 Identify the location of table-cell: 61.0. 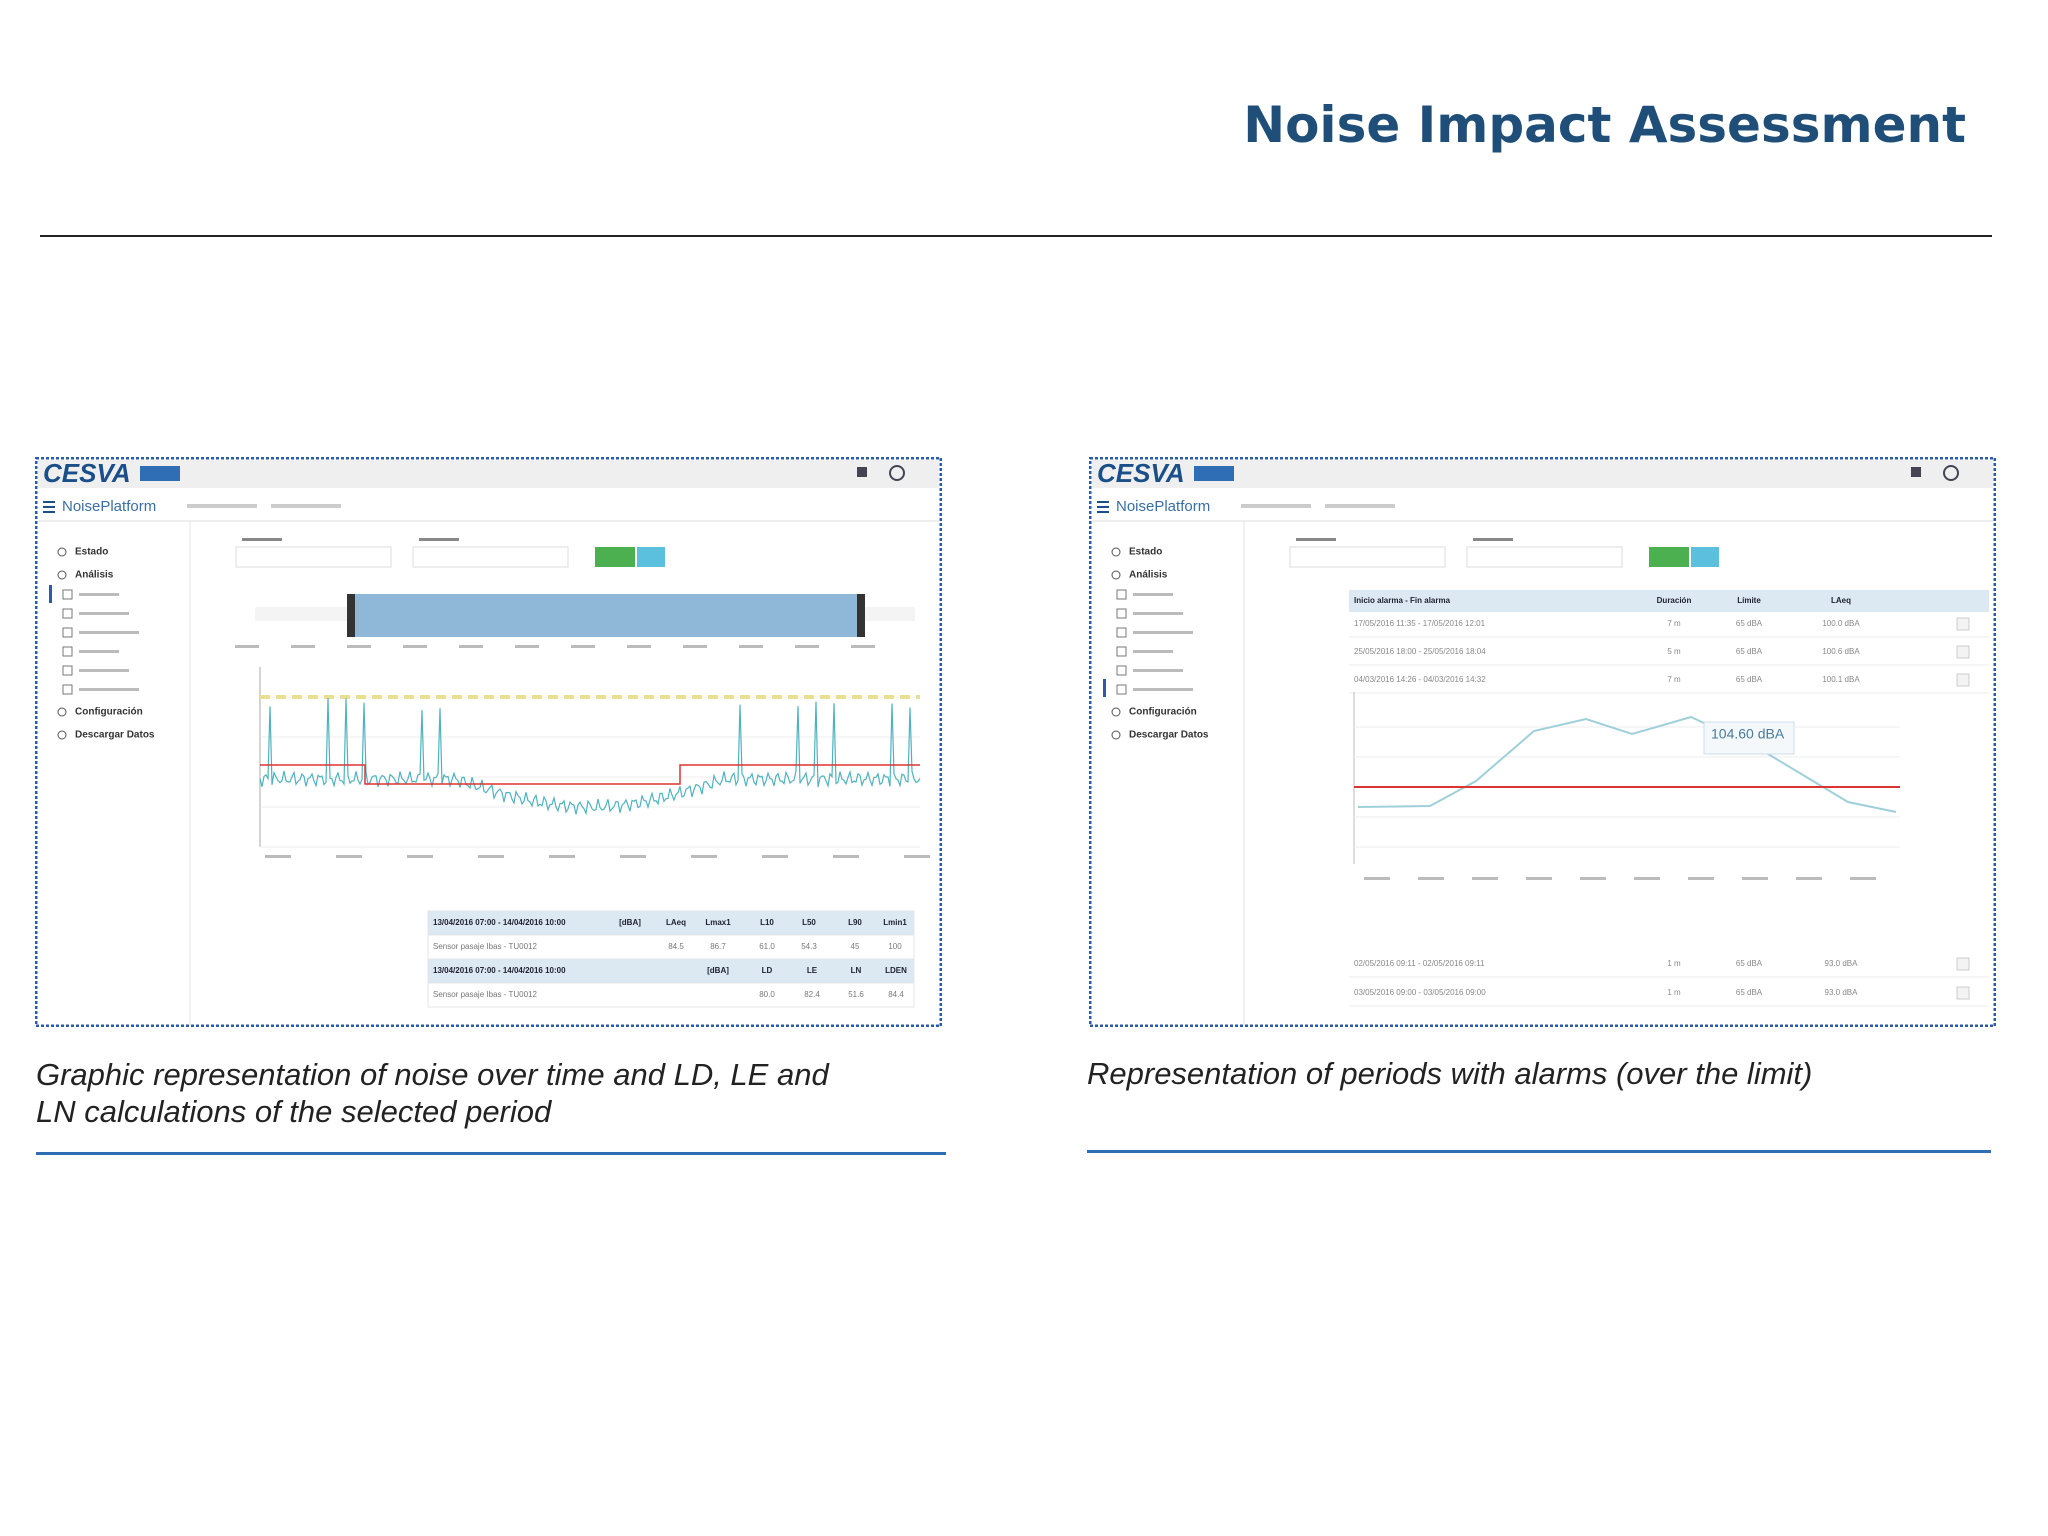
(767, 946).